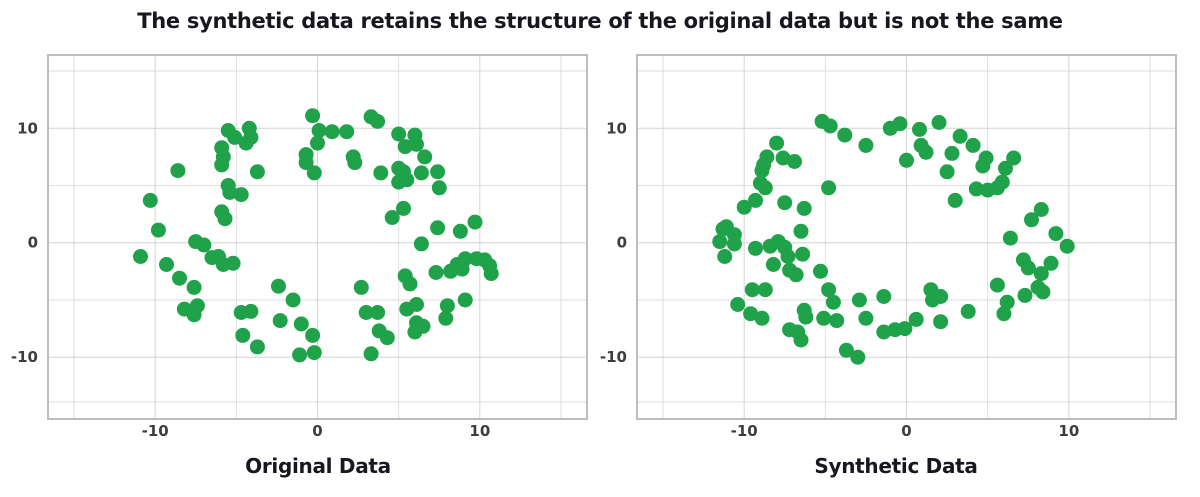 The width and height of the screenshot is (1200, 497). Describe the element at coordinates (613, 357) in the screenshot. I see `y-tick-label: -10` at that location.